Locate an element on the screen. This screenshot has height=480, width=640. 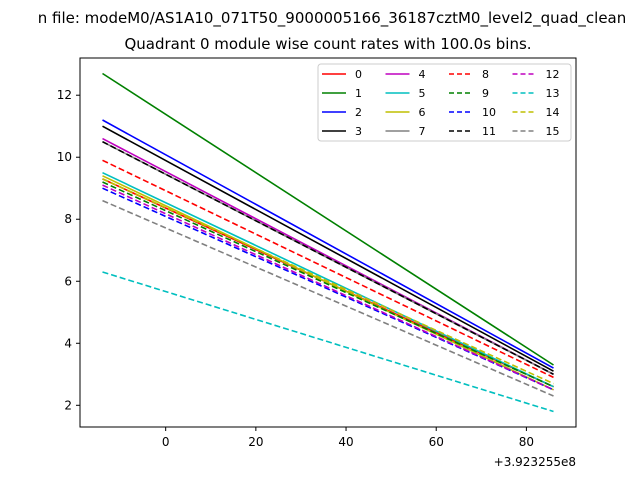
legend-entry-5: 5 is located at coordinates (422, 93).